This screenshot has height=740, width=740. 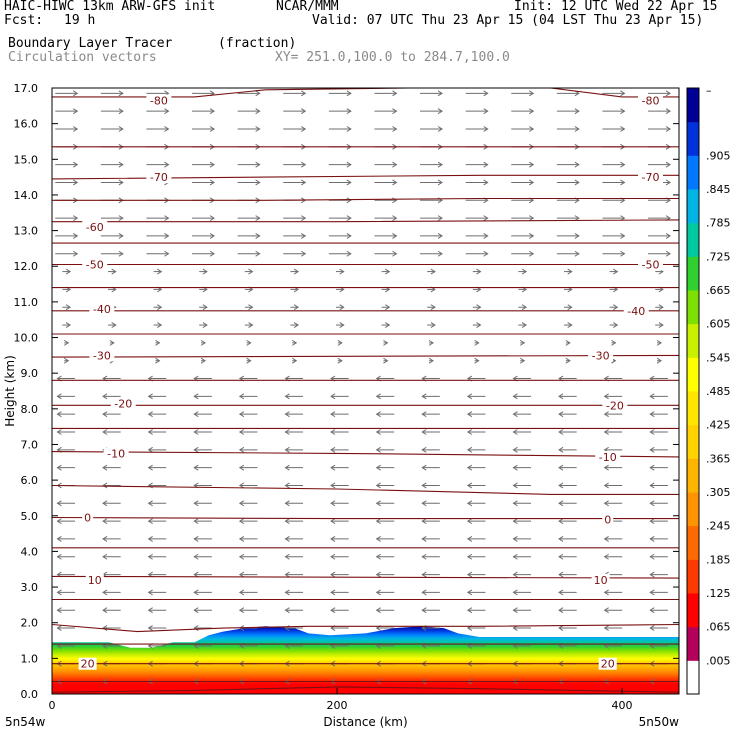 What do you see at coordinates (26, 159) in the screenshot?
I see `y-tick-label: 15.0` at bounding box center [26, 159].